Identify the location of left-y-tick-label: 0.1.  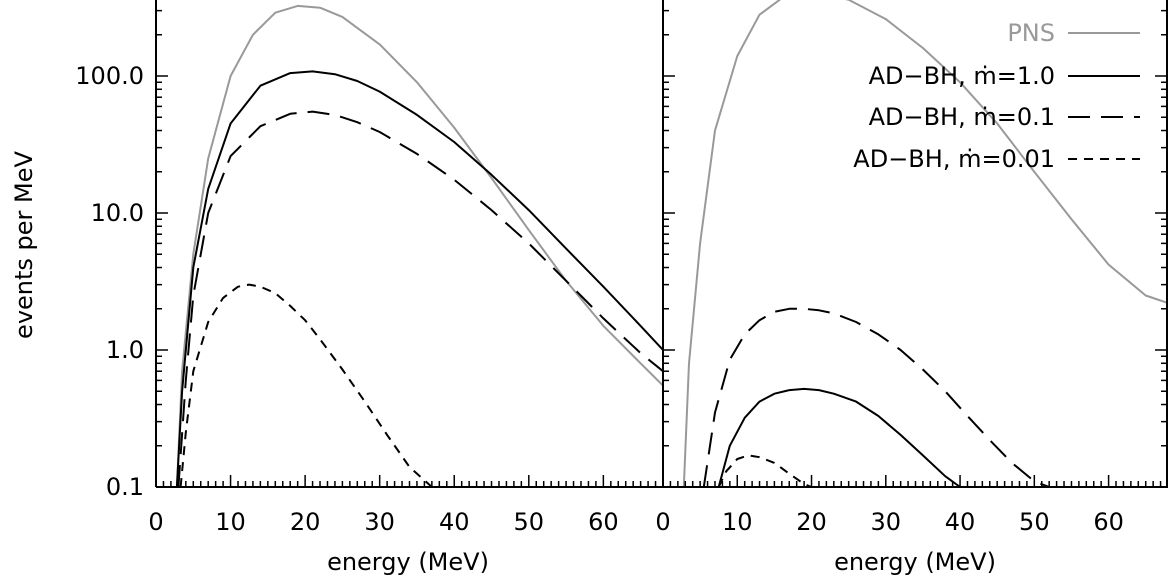
(125, 487).